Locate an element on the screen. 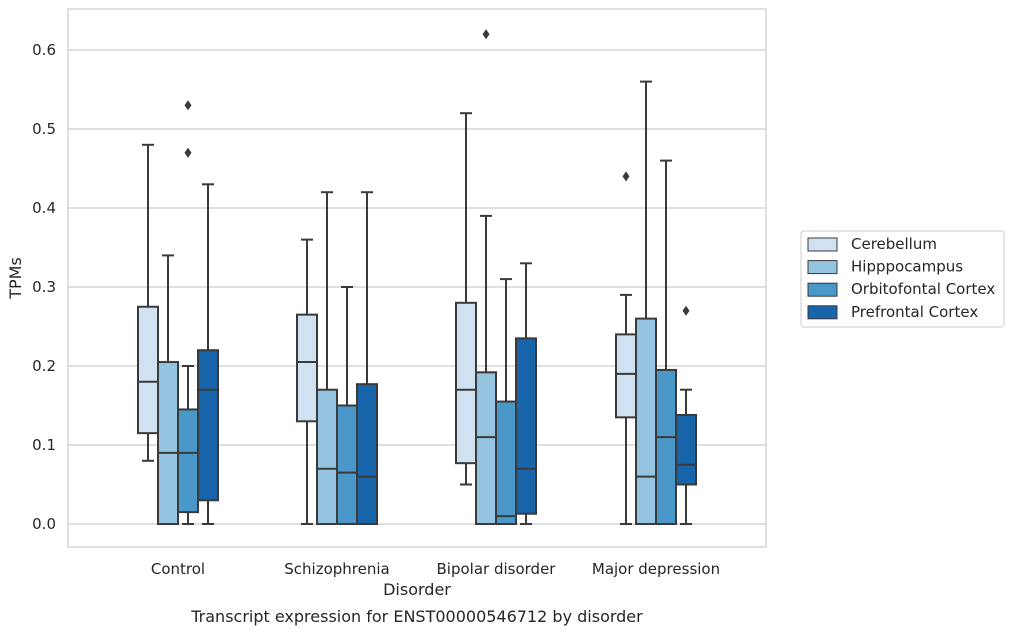 This screenshot has height=634, width=1014. x-axis-label: Disorder is located at coordinates (417, 589).